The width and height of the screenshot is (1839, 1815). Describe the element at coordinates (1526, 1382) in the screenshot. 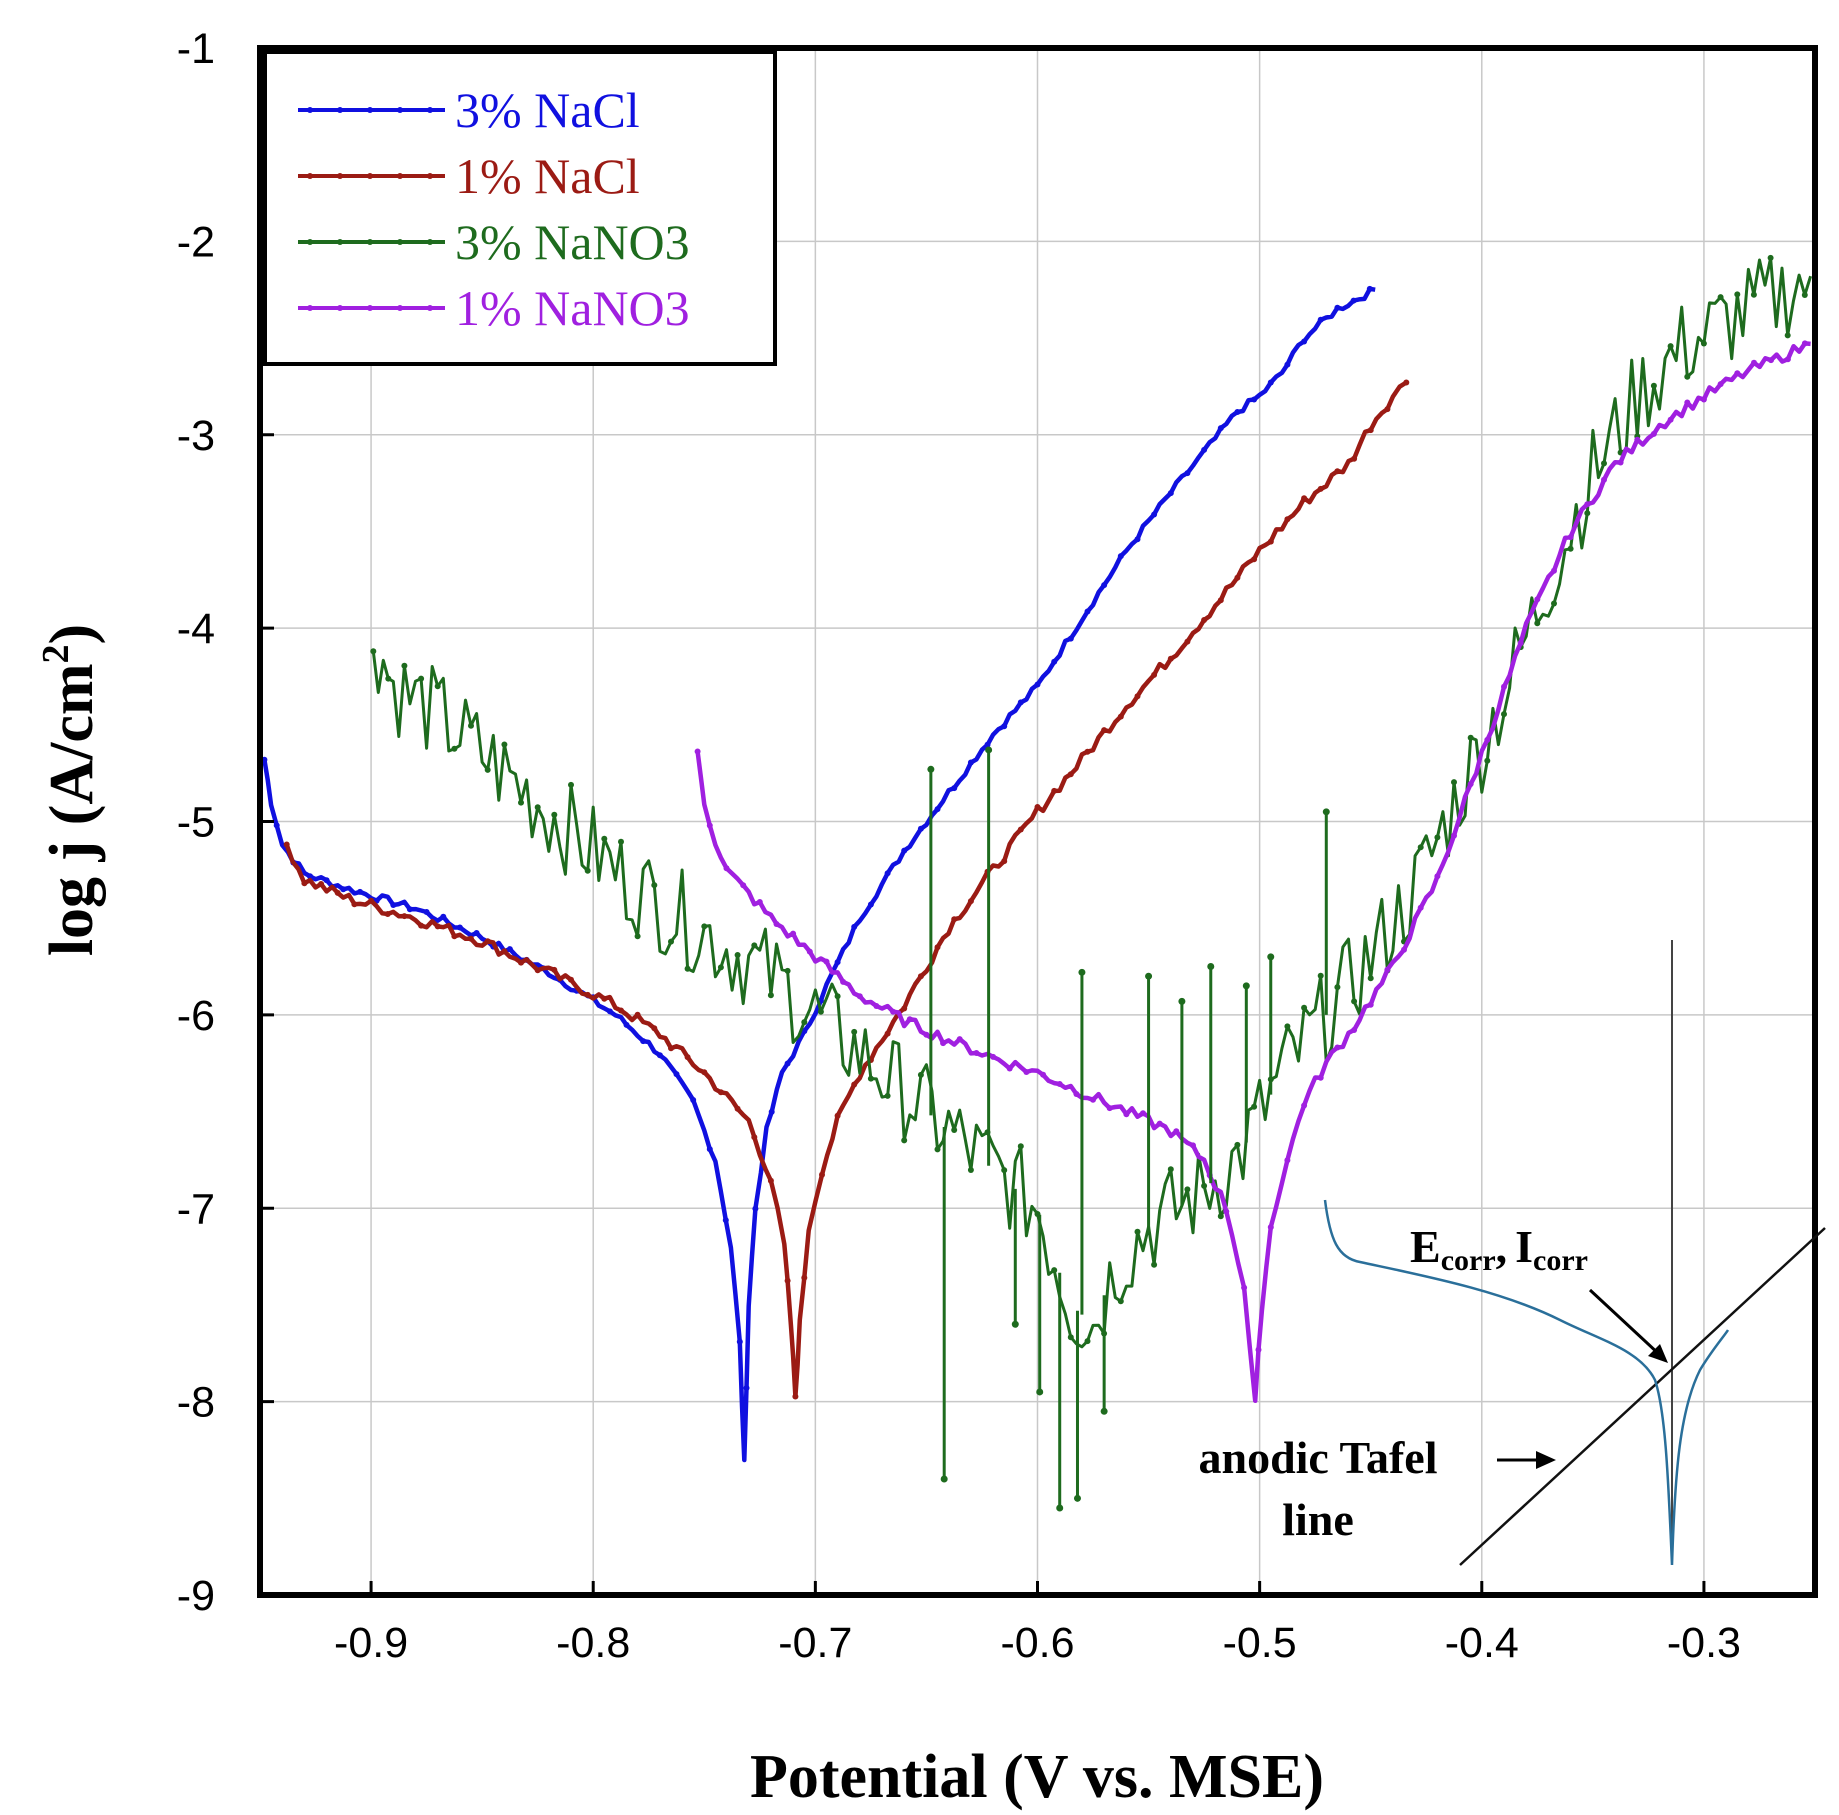

I see `inset-polarization-curve` at that location.